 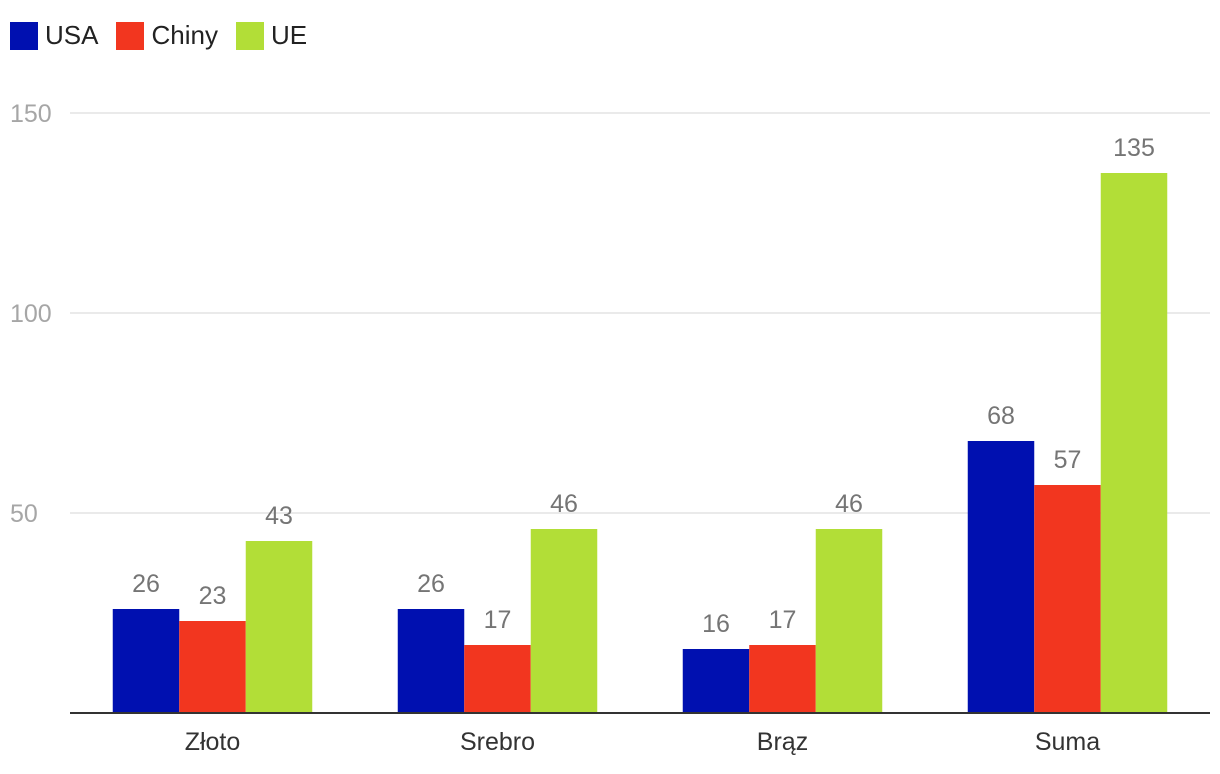 I want to click on value-label-ue-braz: 46, so click(x=849, y=504).